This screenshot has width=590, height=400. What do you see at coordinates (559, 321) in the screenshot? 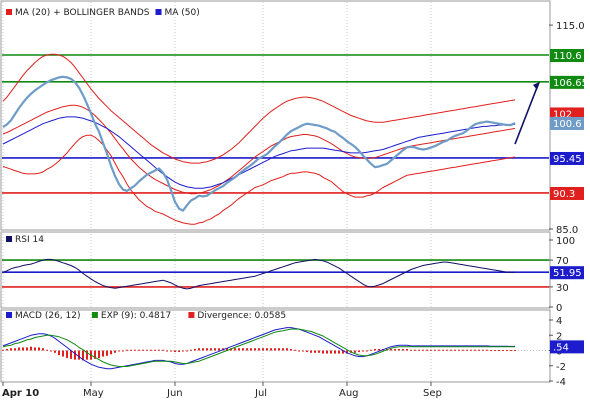
I see `y-tick-label: 4` at bounding box center [559, 321].